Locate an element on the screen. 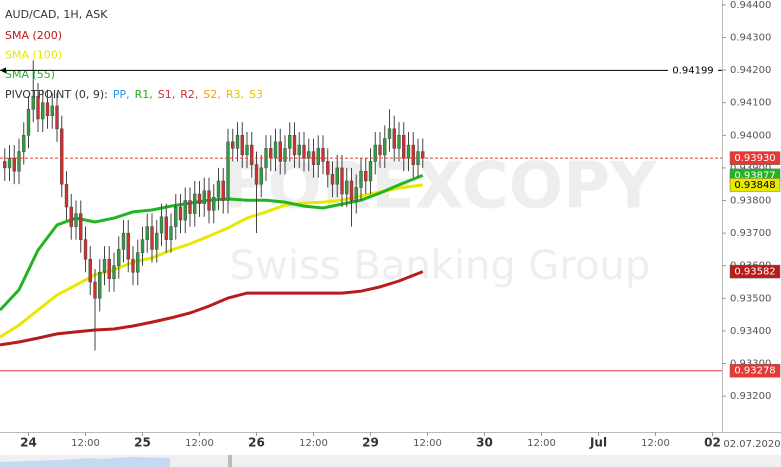  watermark-title: FOREXCOPY is located at coordinates (440, 187).